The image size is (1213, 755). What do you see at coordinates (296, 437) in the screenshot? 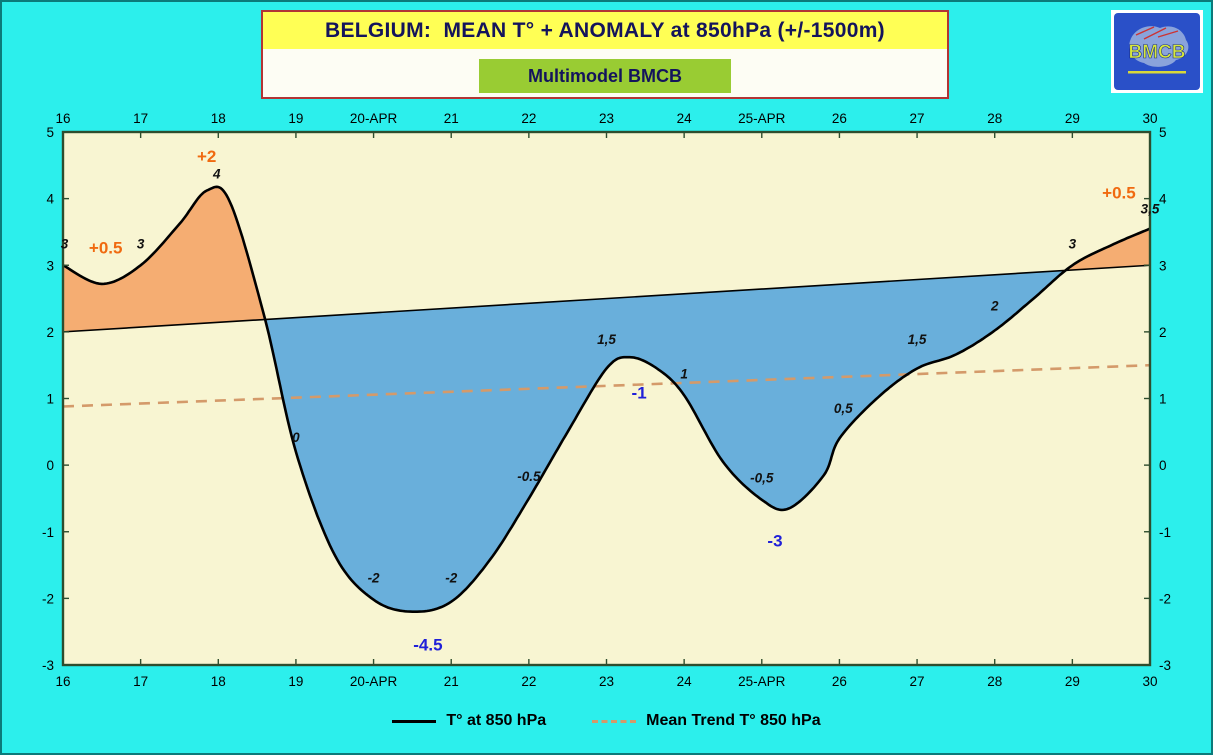
I see `svg-text: 0` at bounding box center [296, 437].